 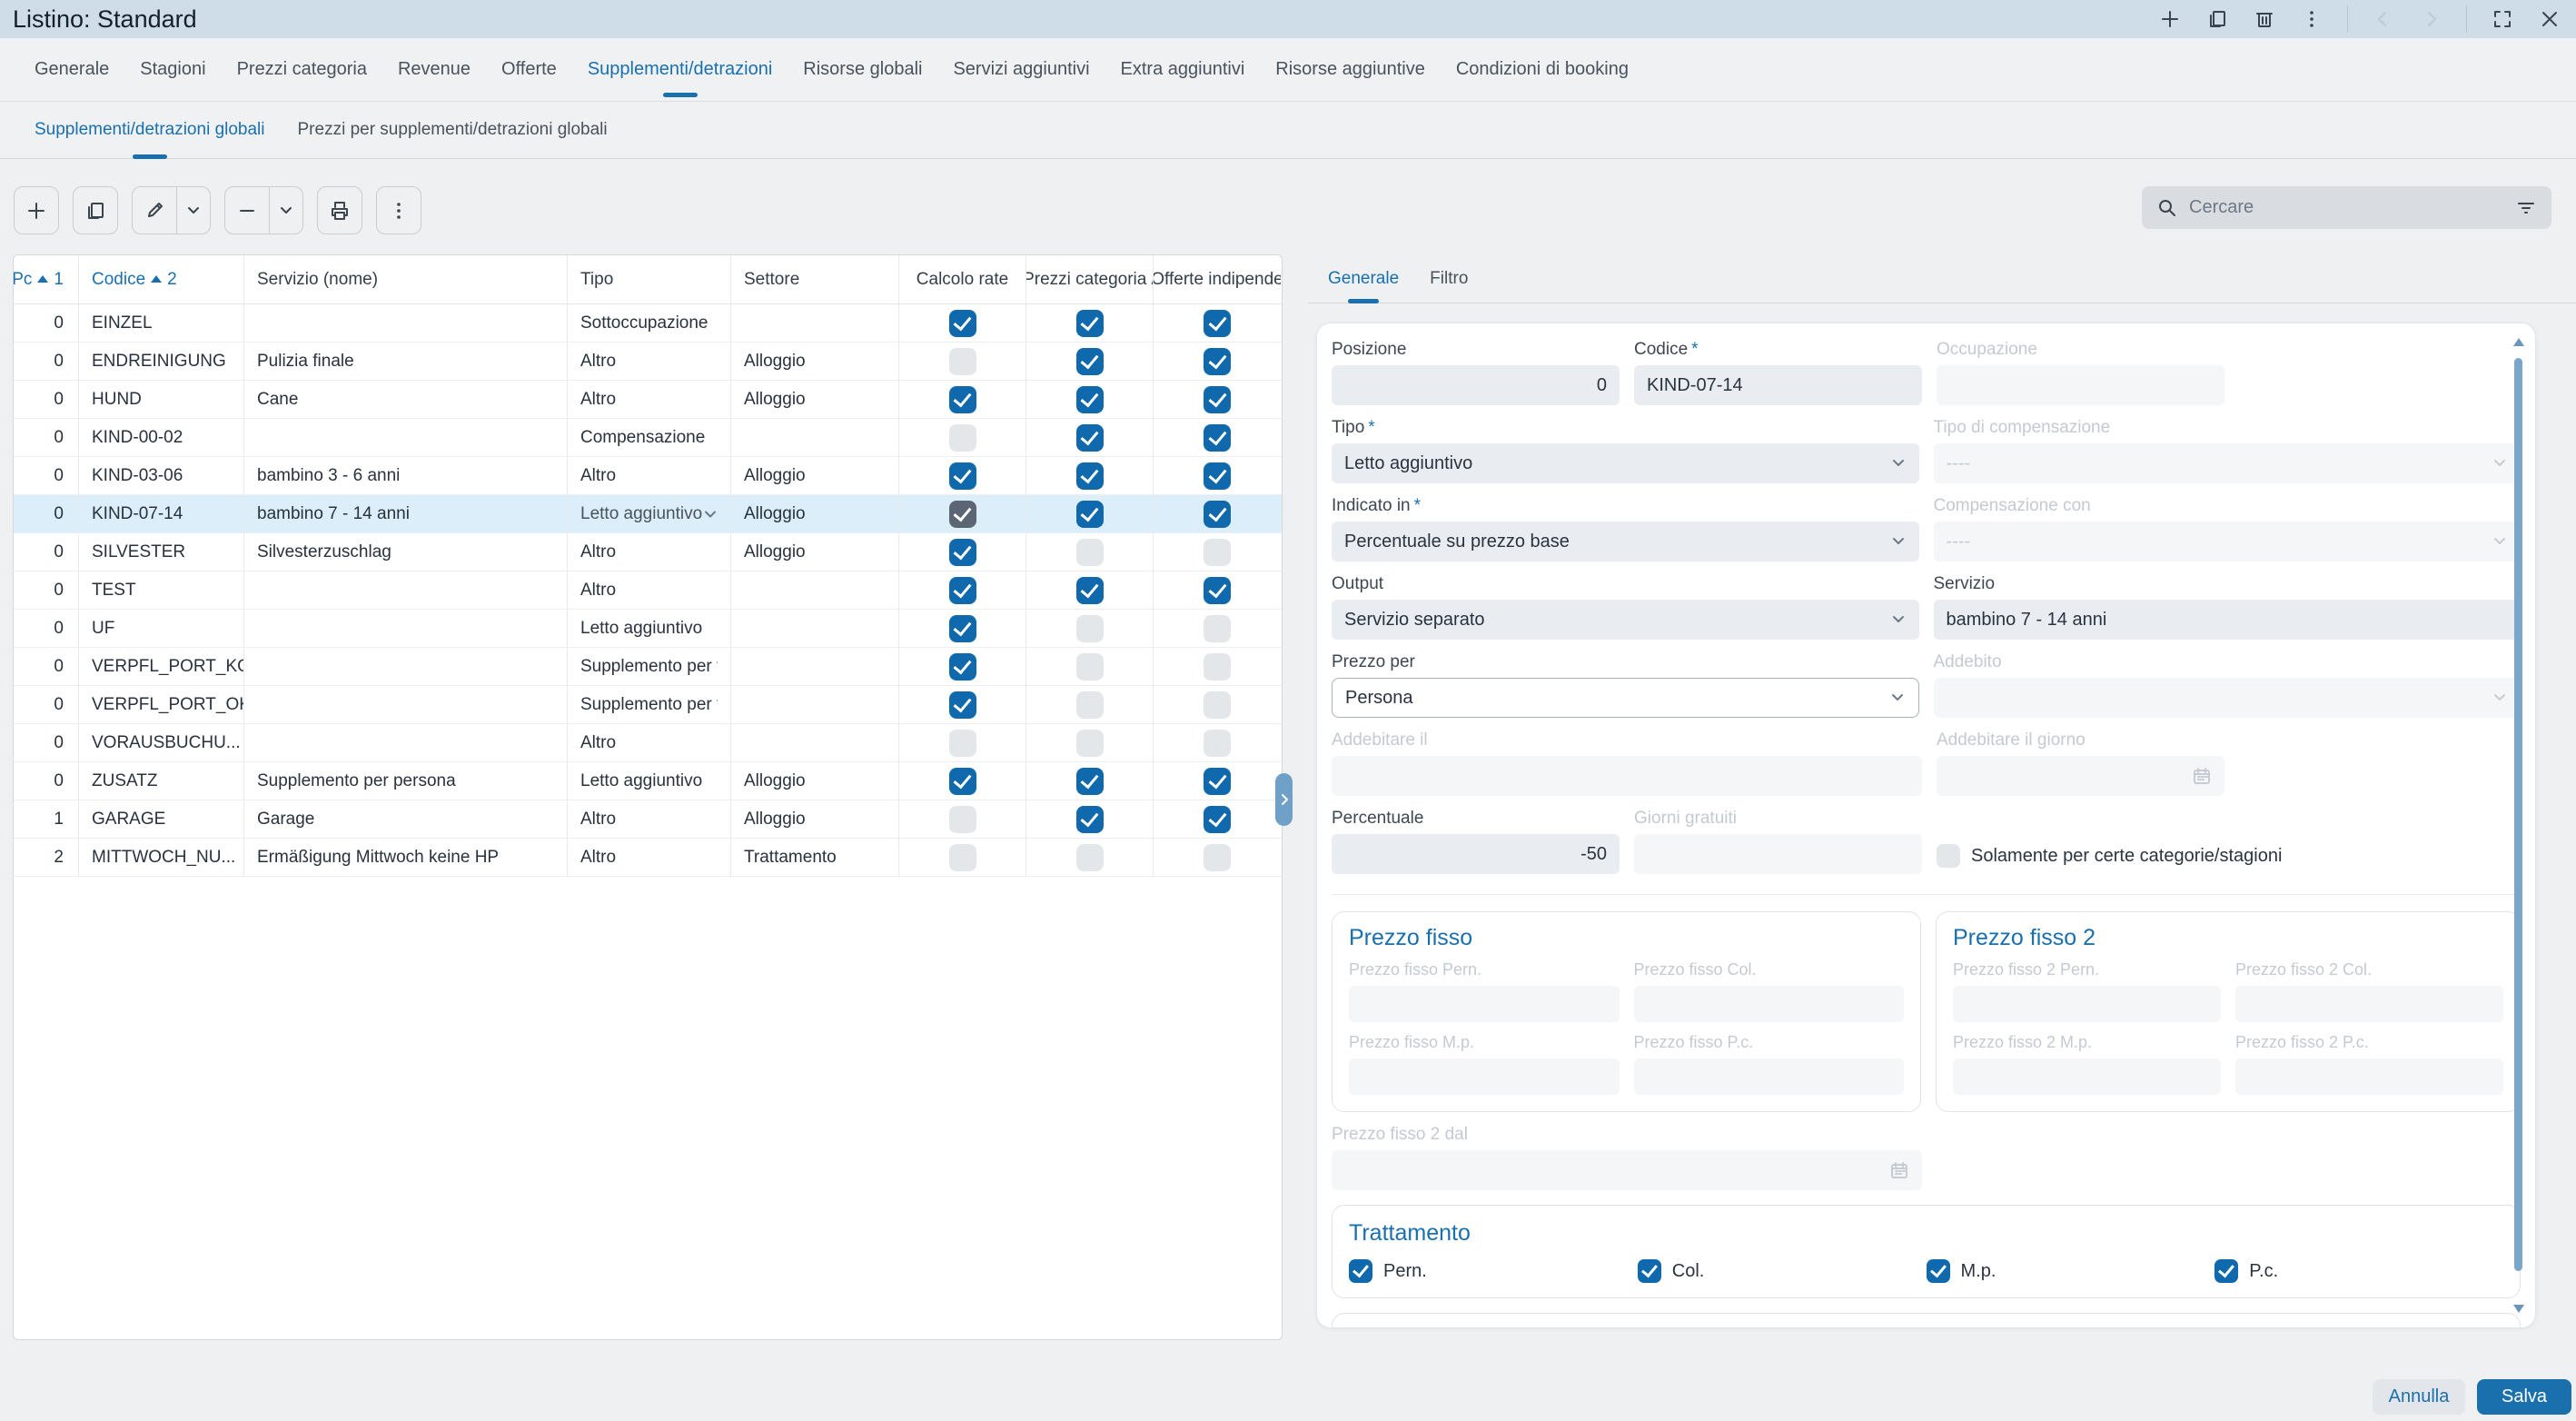 I want to click on column-header-tipo: Tipo, so click(x=649, y=279).